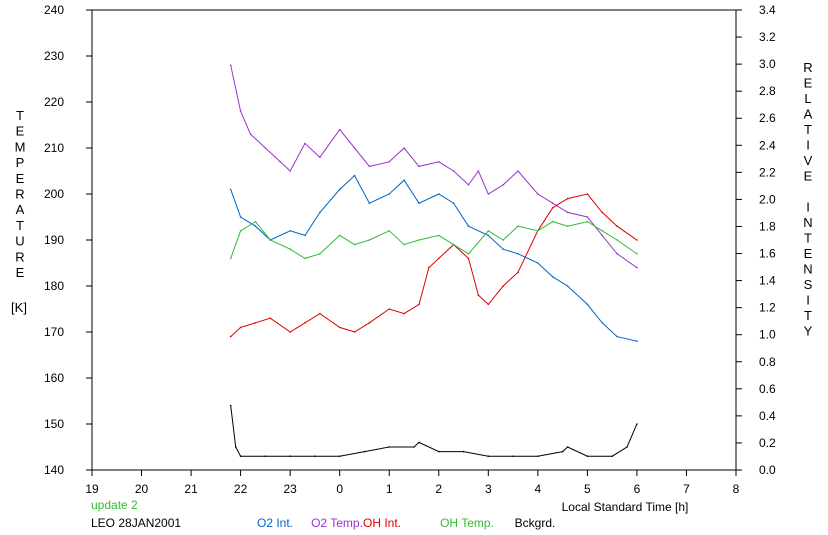 The width and height of the screenshot is (828, 535). I want to click on legend-entry: O2 Temp., so click(337, 523).